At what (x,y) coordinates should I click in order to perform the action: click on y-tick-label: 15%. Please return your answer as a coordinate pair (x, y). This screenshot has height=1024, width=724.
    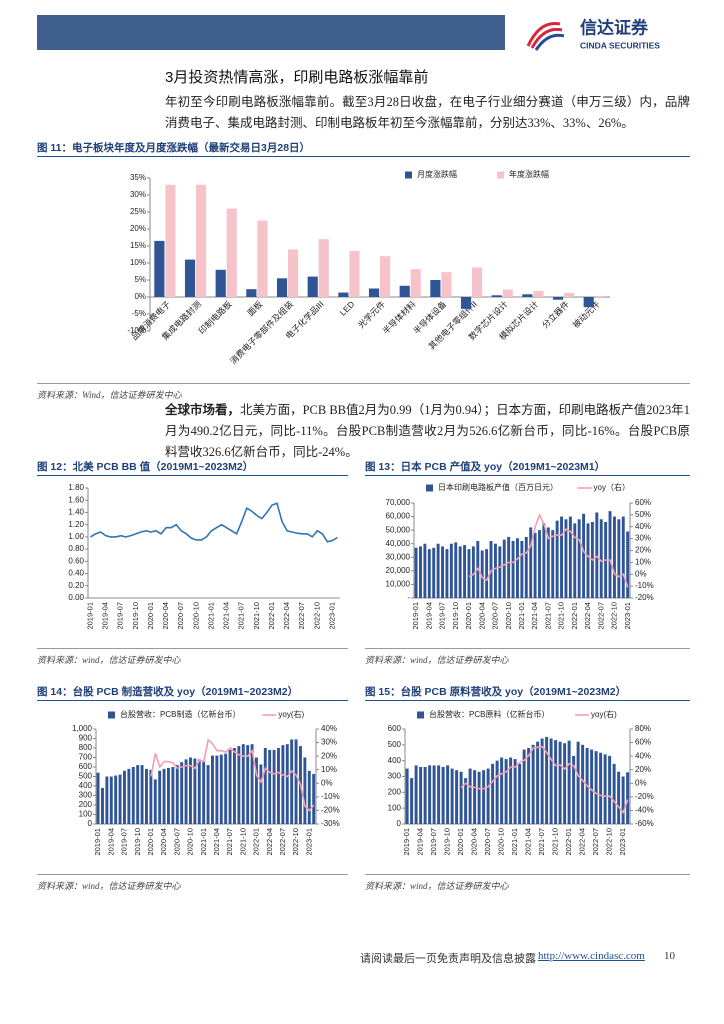
    Looking at the image, I should click on (138, 245).